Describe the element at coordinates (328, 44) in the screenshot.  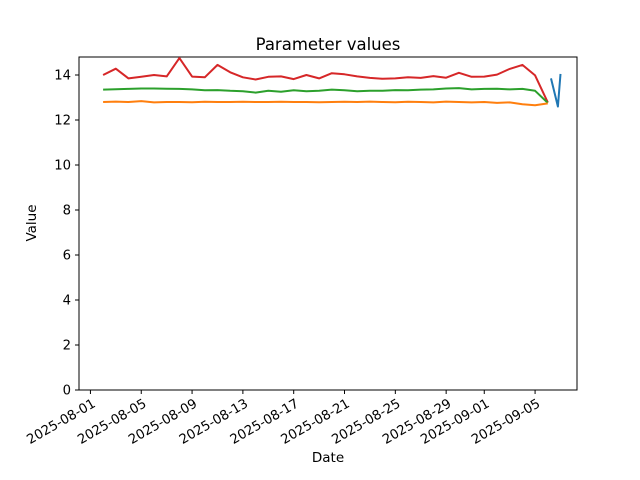
I see `chart-title: Parameter values` at that location.